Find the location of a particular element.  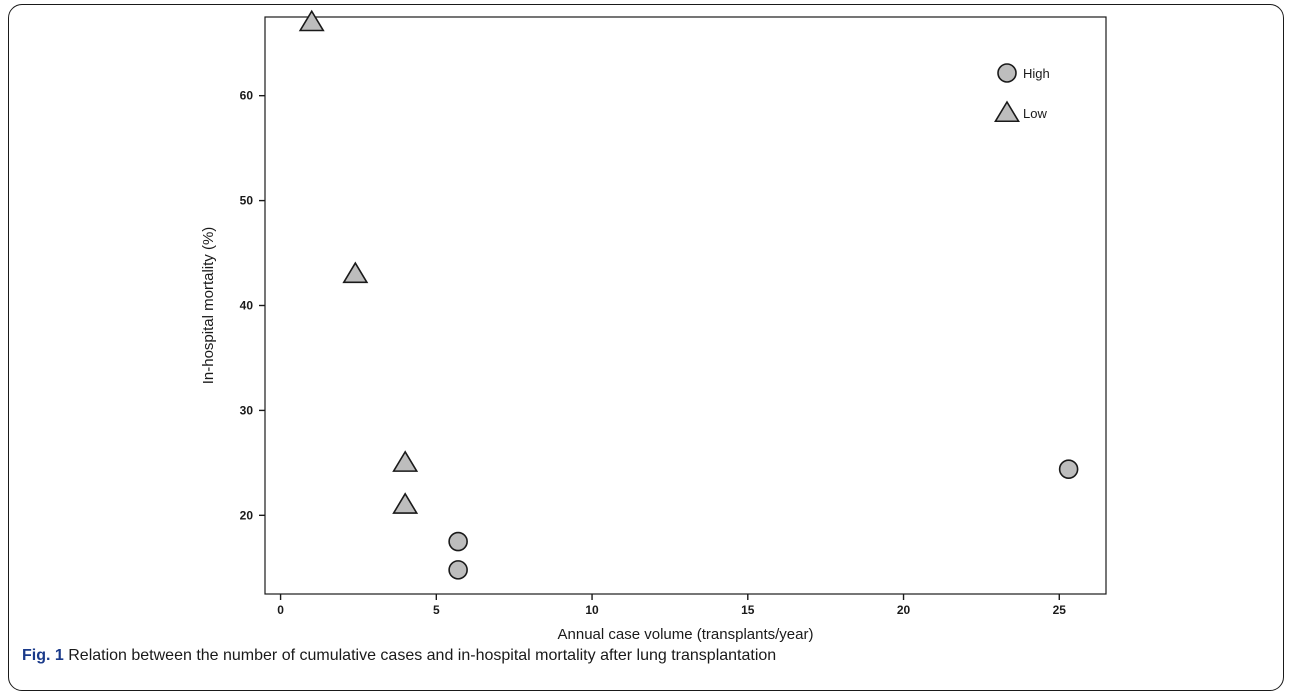

y-tick-label: 50 is located at coordinates (247, 201).